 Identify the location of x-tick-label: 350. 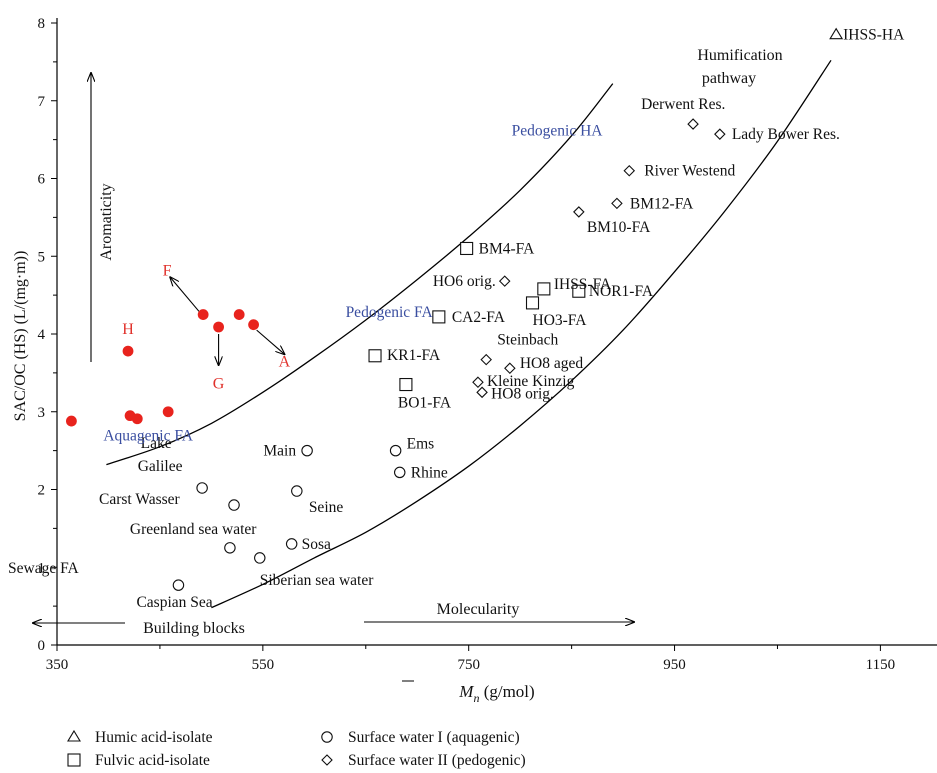
(57, 665).